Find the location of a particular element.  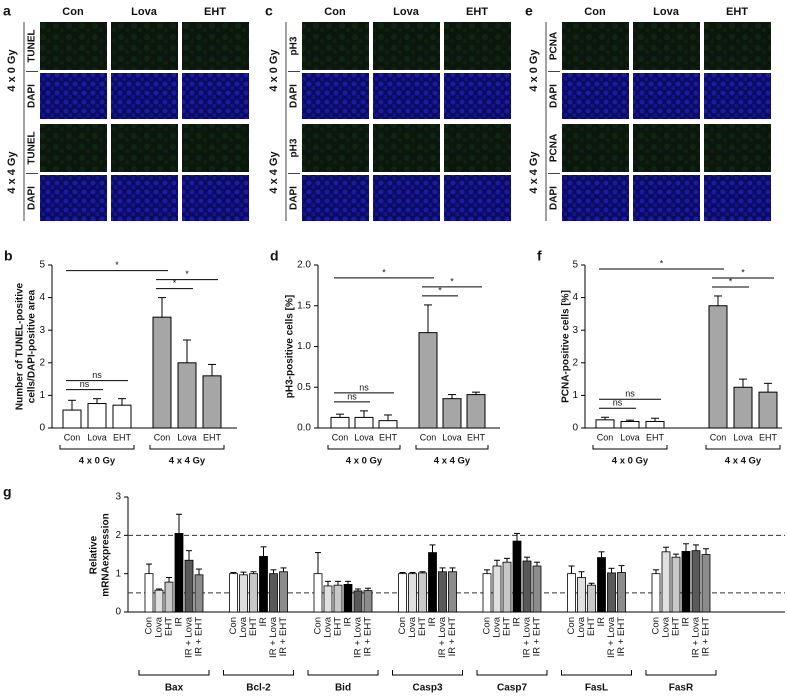

y-tick-label: 4 is located at coordinates (575, 297).